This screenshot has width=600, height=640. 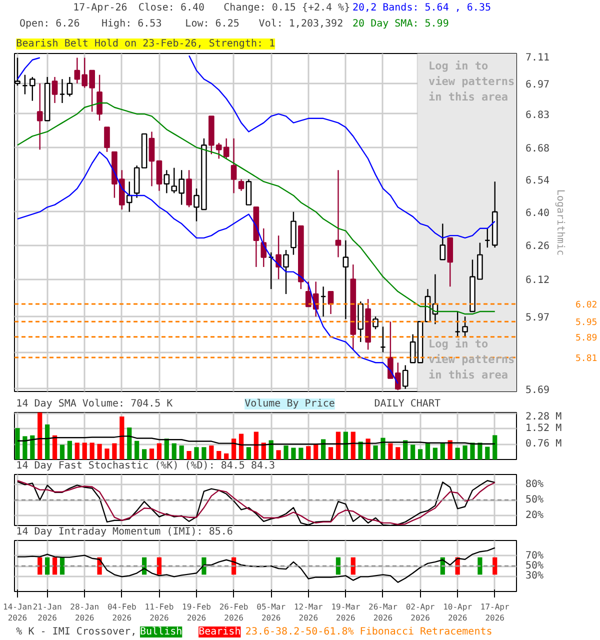 I want to click on x-tick-label: 14-Jan 2026, so click(x=17, y=612).